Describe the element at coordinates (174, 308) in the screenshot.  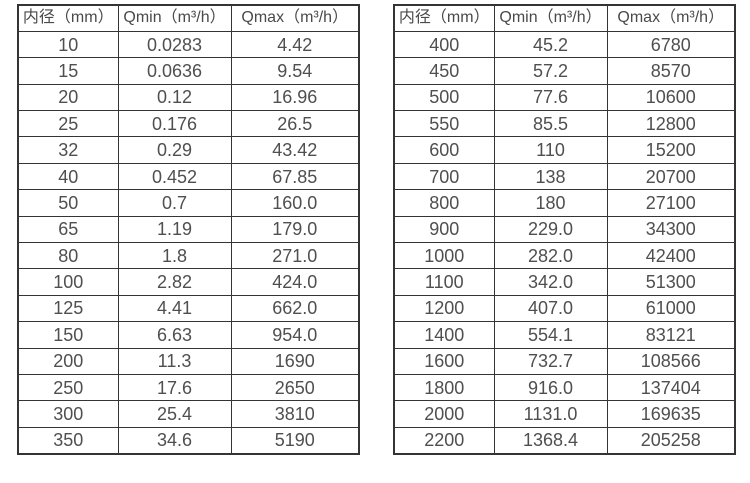
I see `table-cell: 4.41` at that location.